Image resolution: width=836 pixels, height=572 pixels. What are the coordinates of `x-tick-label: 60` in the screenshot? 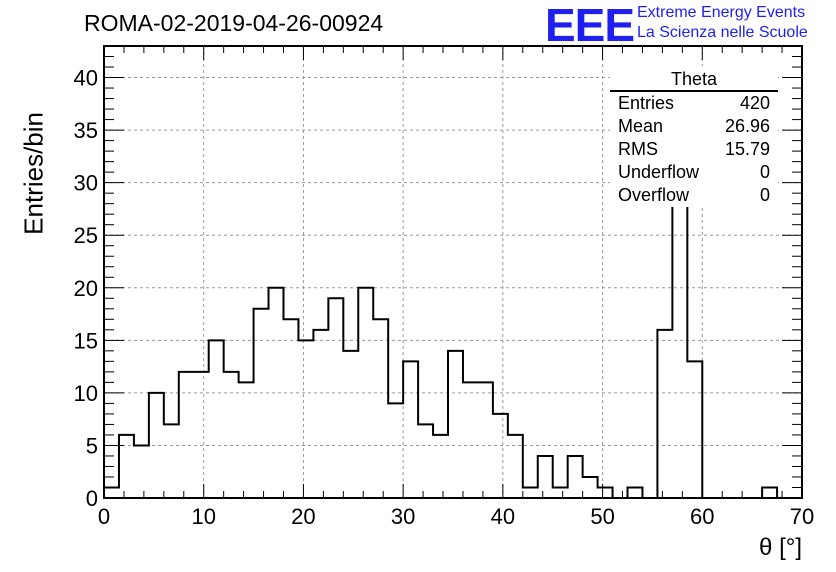 It's located at (702, 516).